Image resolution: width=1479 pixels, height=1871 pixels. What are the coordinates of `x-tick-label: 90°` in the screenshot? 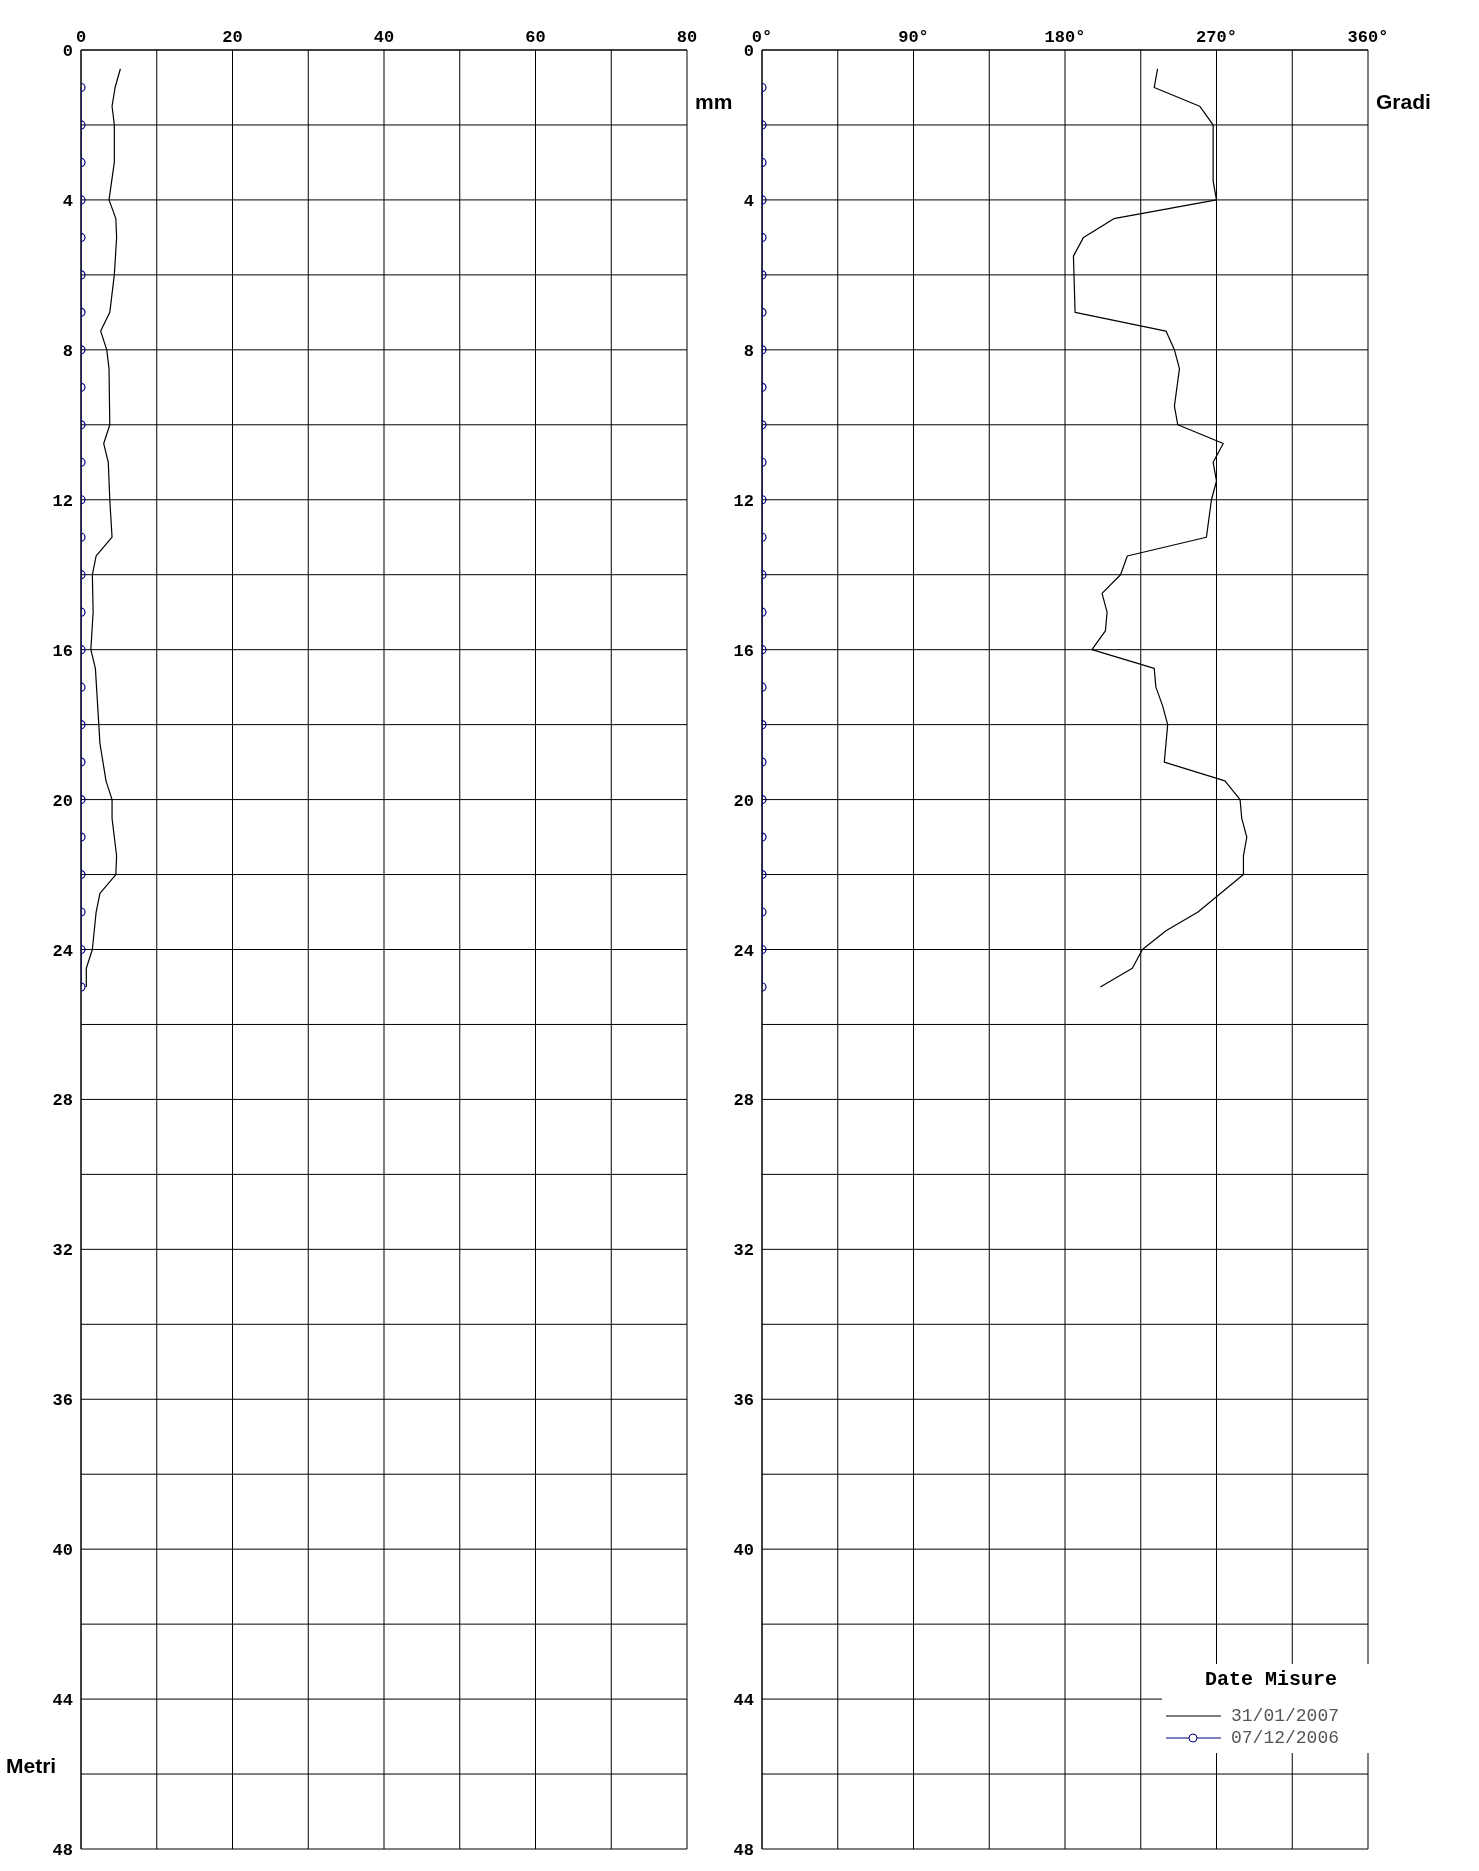 It's located at (913, 37).